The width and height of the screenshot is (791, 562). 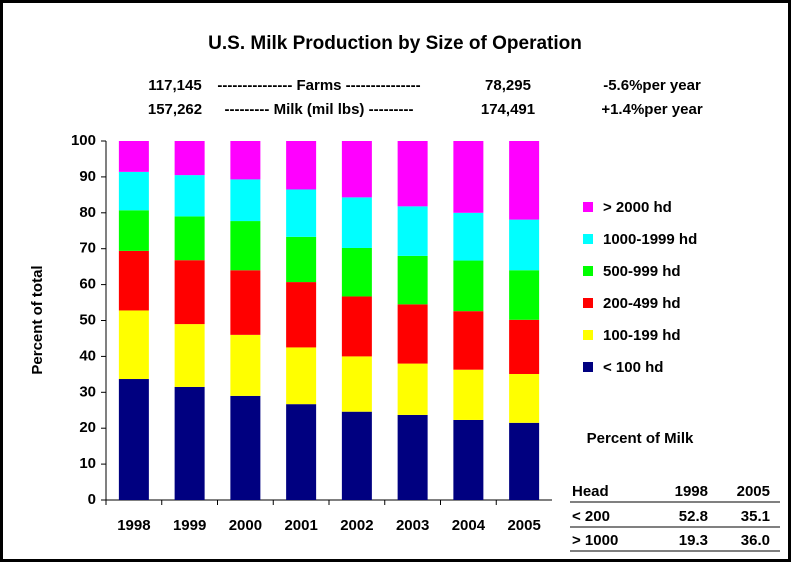 I want to click on y-tick-label: 20, so click(x=87, y=427).